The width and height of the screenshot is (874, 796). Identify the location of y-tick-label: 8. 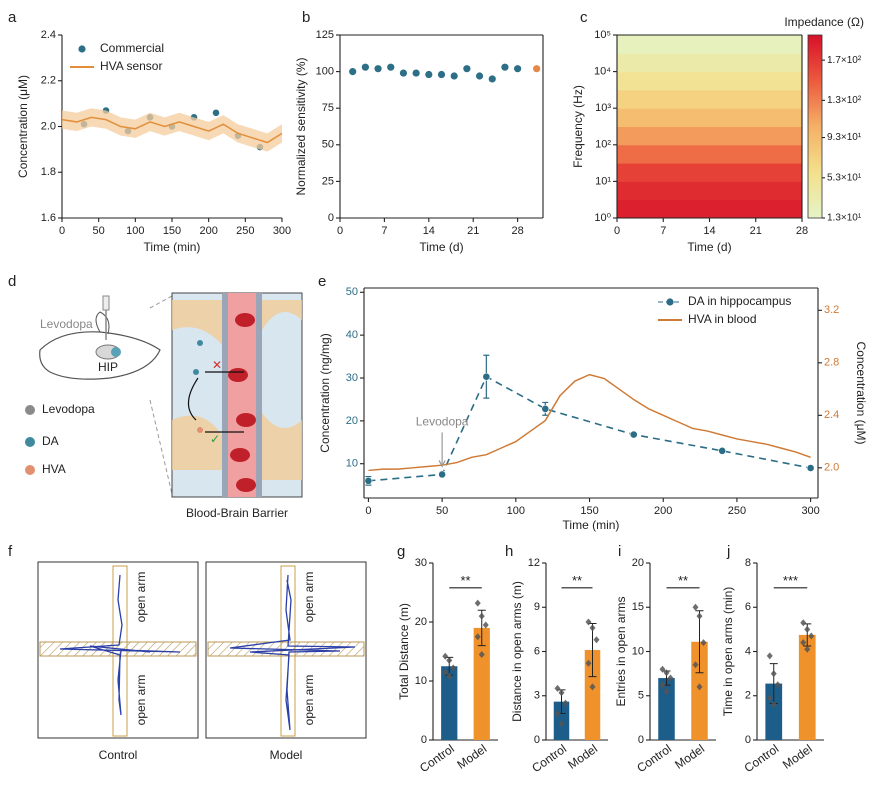
(748, 563).